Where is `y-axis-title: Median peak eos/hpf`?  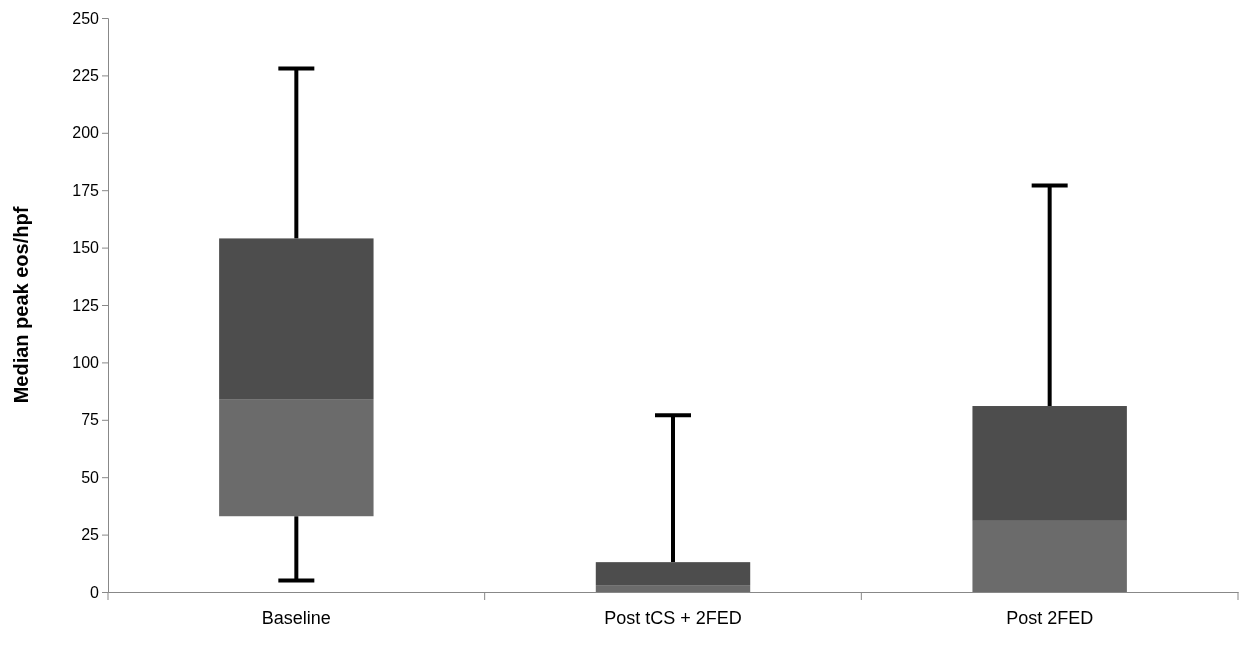
y-axis-title: Median peak eos/hpf is located at coordinates (21, 305).